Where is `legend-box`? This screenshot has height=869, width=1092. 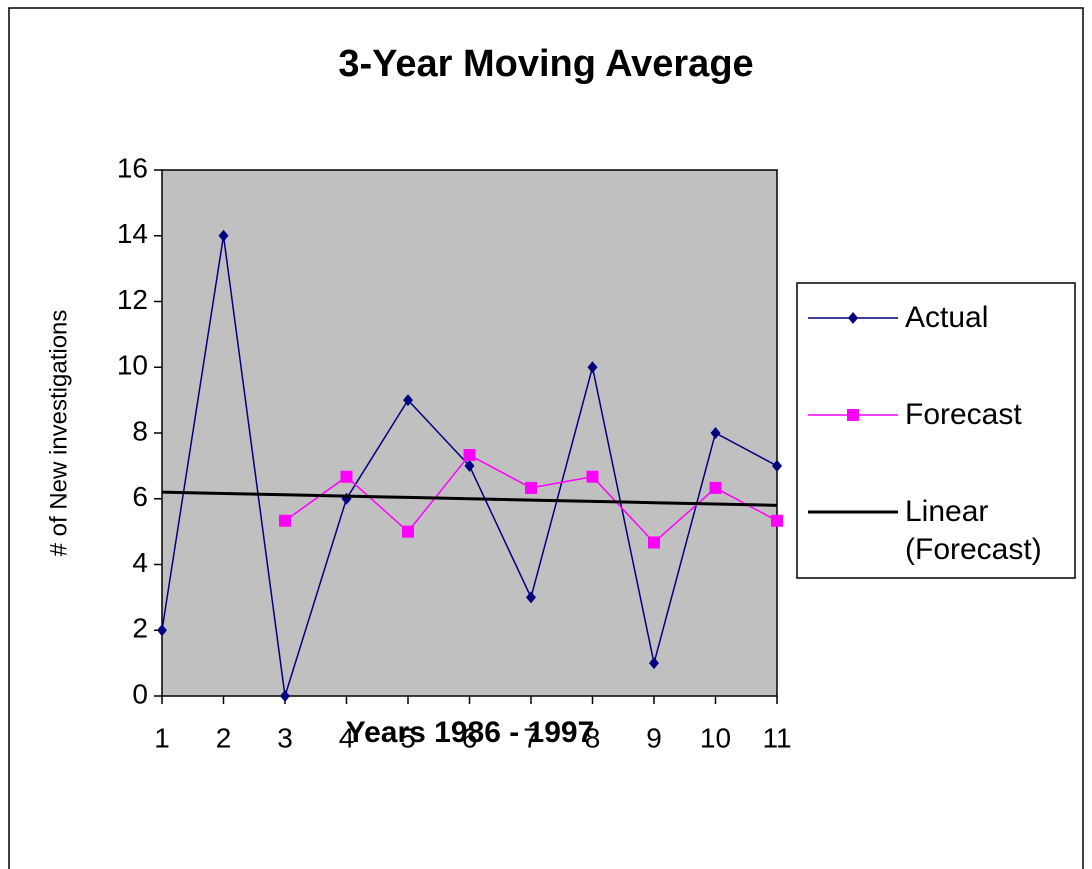
legend-box is located at coordinates (936, 430).